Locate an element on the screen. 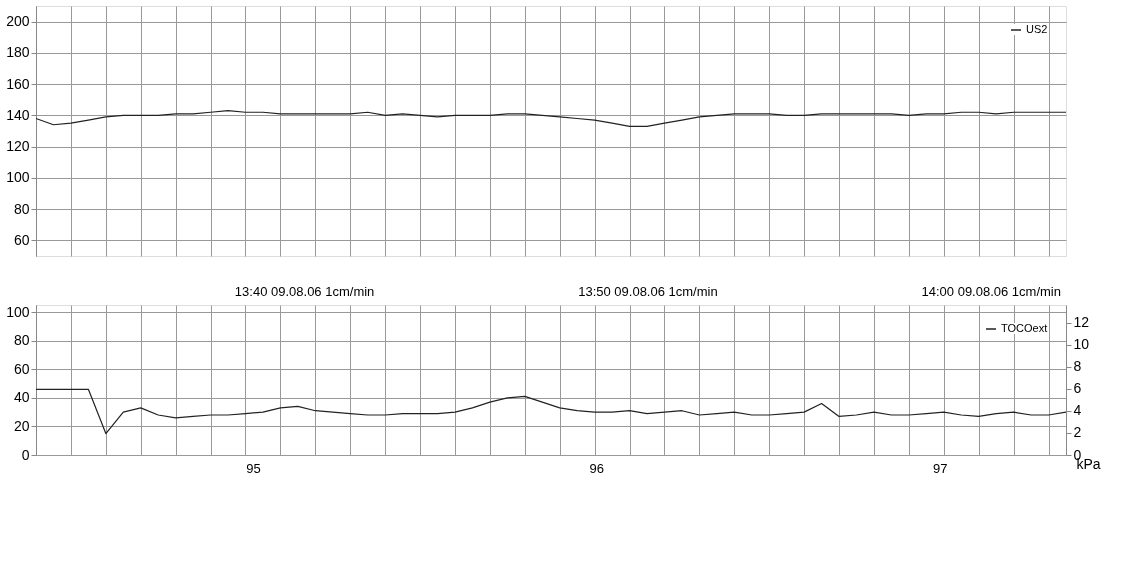  legend-label: TOCOext is located at coordinates (1024, 328).